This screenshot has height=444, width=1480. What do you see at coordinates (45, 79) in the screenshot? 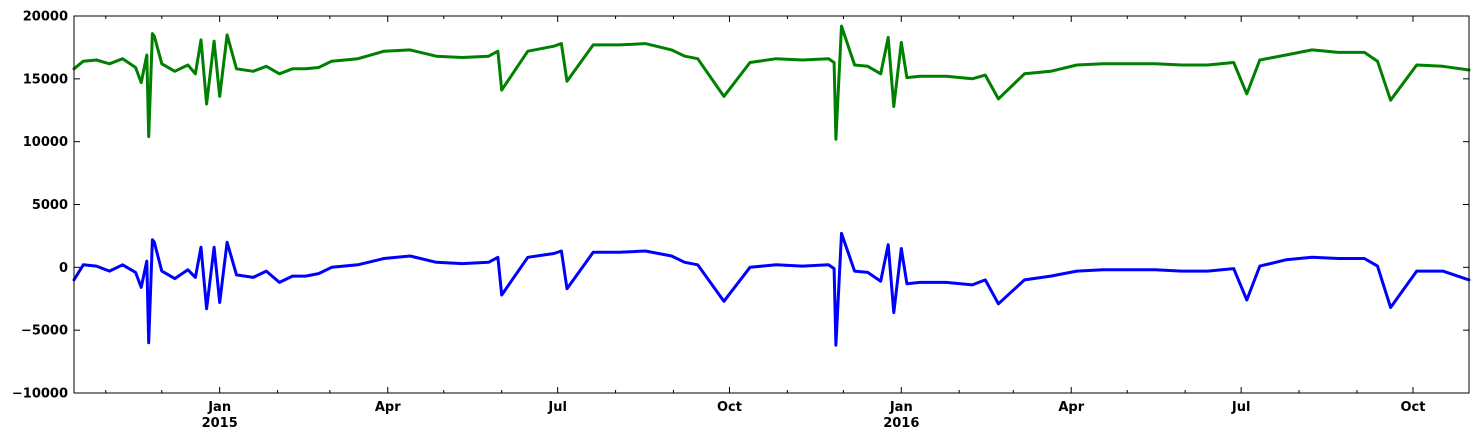
I see `y-tick-label: 15000` at bounding box center [45, 79].